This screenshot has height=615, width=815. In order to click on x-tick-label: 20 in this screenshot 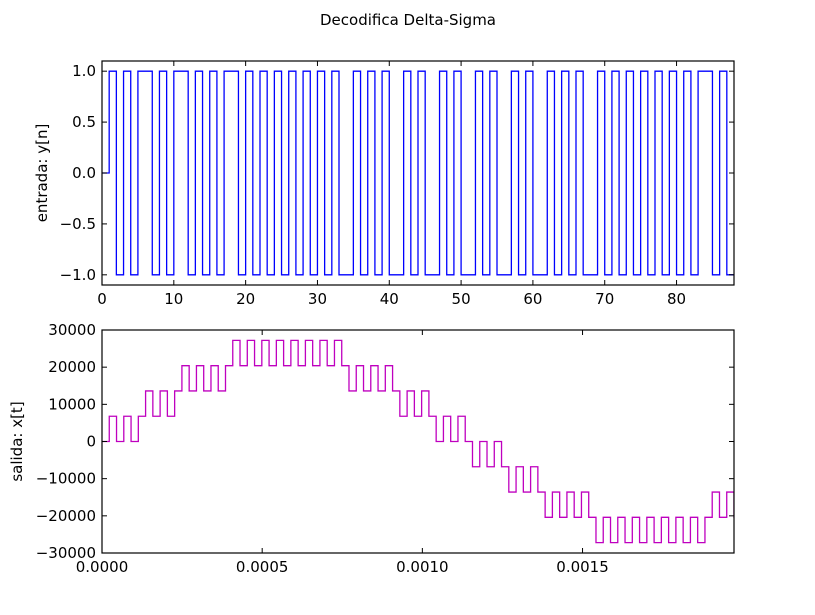, I will do `click(245, 299)`.